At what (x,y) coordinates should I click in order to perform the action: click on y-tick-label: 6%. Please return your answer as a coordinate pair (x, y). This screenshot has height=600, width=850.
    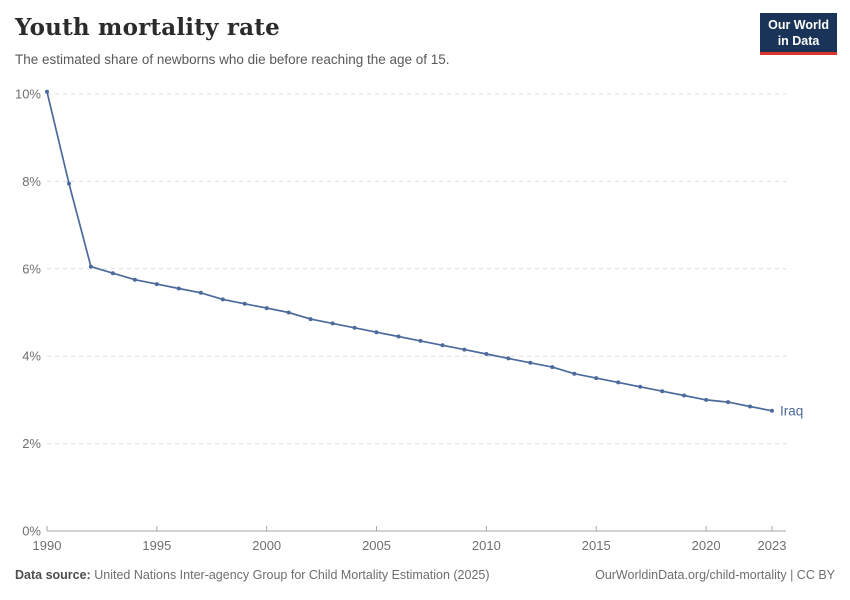
    Looking at the image, I should click on (31, 268).